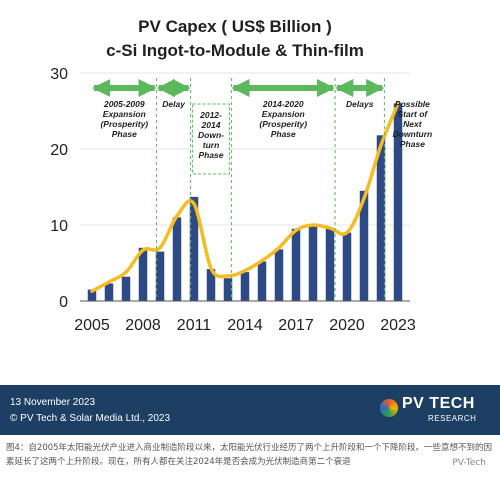 The image size is (500, 483). I want to click on x-tick-label: 2005, so click(92, 325).